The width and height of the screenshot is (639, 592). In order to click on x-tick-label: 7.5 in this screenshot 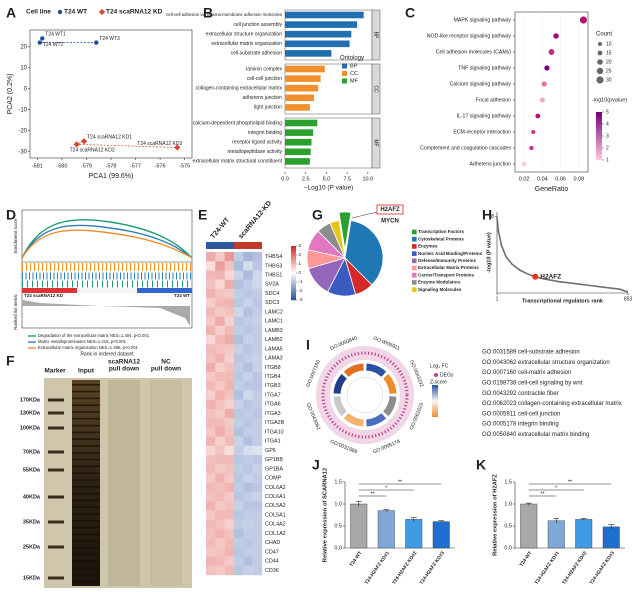, I will do `click(347, 179)`.